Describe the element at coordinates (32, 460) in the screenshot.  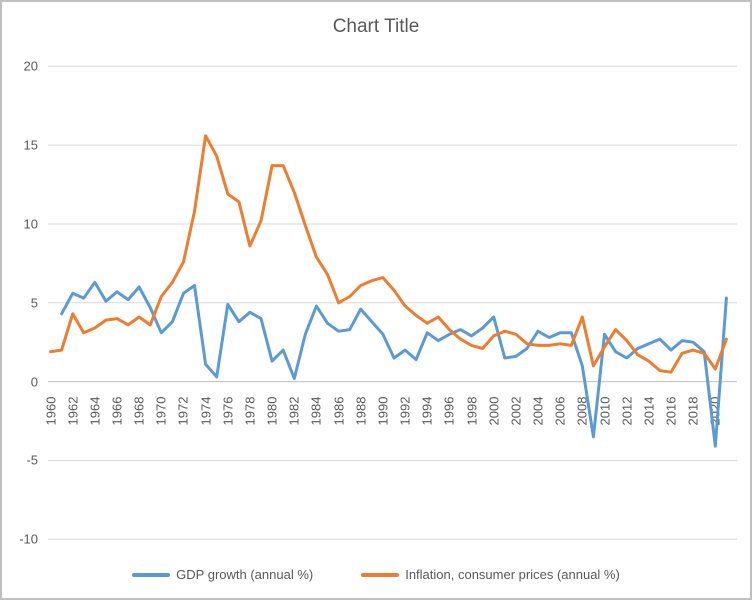
I see `y-axis-tick-label: -5` at that location.